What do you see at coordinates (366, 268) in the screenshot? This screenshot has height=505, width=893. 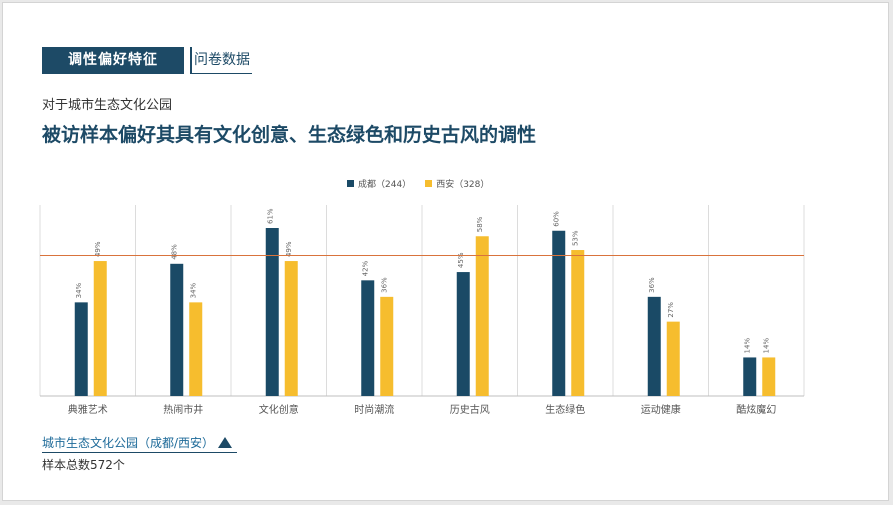 I see `data-label: 42%` at bounding box center [366, 268].